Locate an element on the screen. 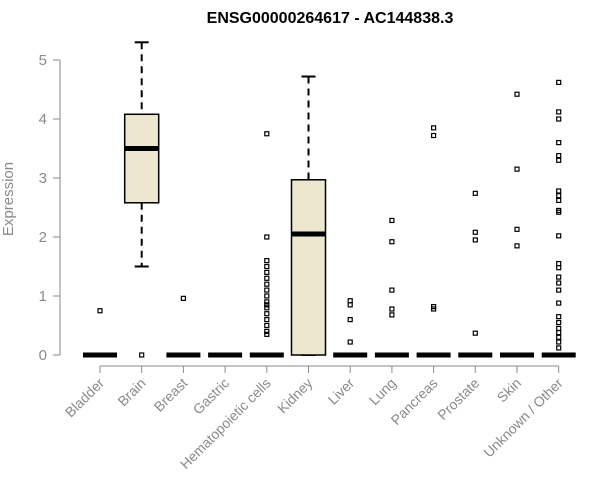 Image resolution: width=600 pixels, height=500 pixels. y-tick-label: 3 is located at coordinates (43, 178).